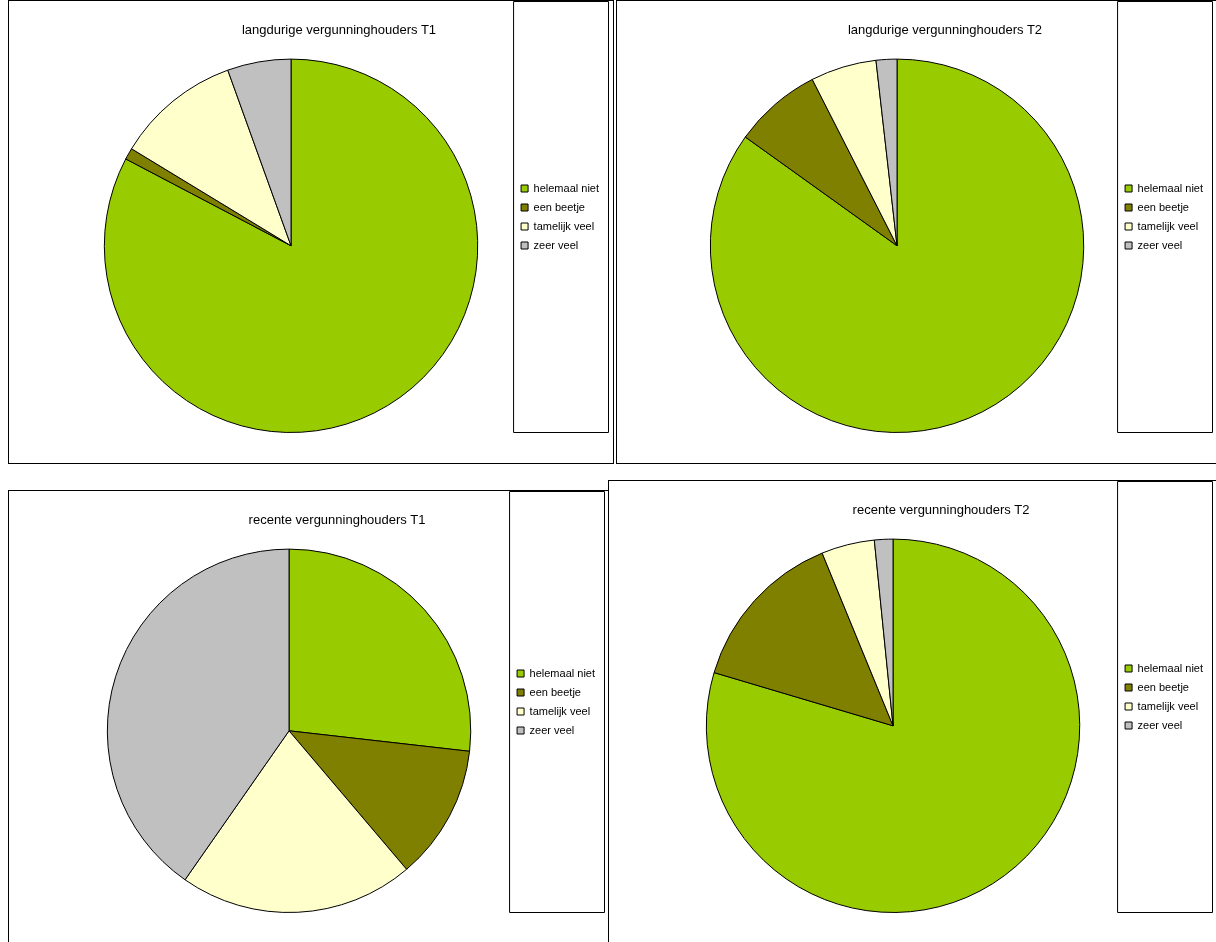  What do you see at coordinates (941, 510) in the screenshot?
I see `chart-title: recente vergunninghouders T2` at bounding box center [941, 510].